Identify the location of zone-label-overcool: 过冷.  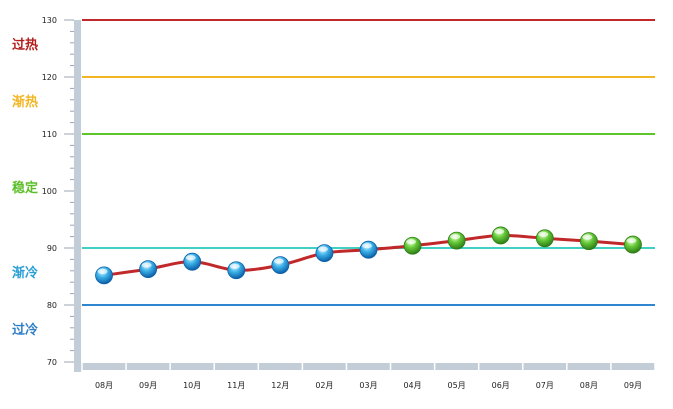
(25, 330).